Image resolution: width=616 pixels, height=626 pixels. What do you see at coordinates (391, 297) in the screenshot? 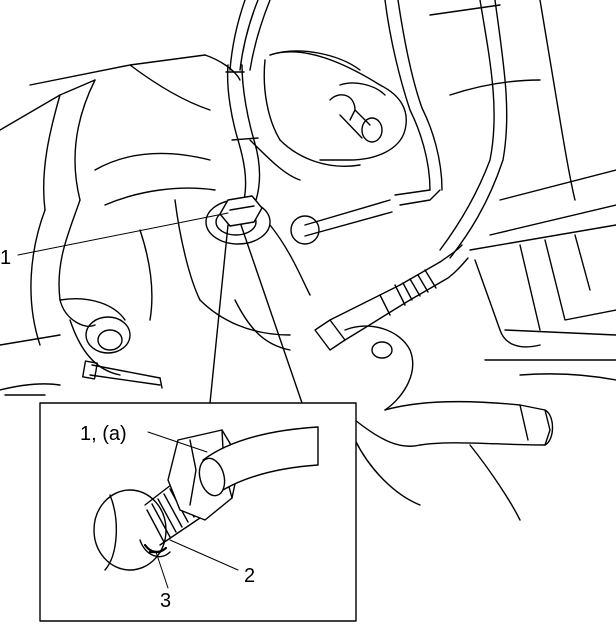
I see `second-oxygen-sensor-drawing` at bounding box center [391, 297].